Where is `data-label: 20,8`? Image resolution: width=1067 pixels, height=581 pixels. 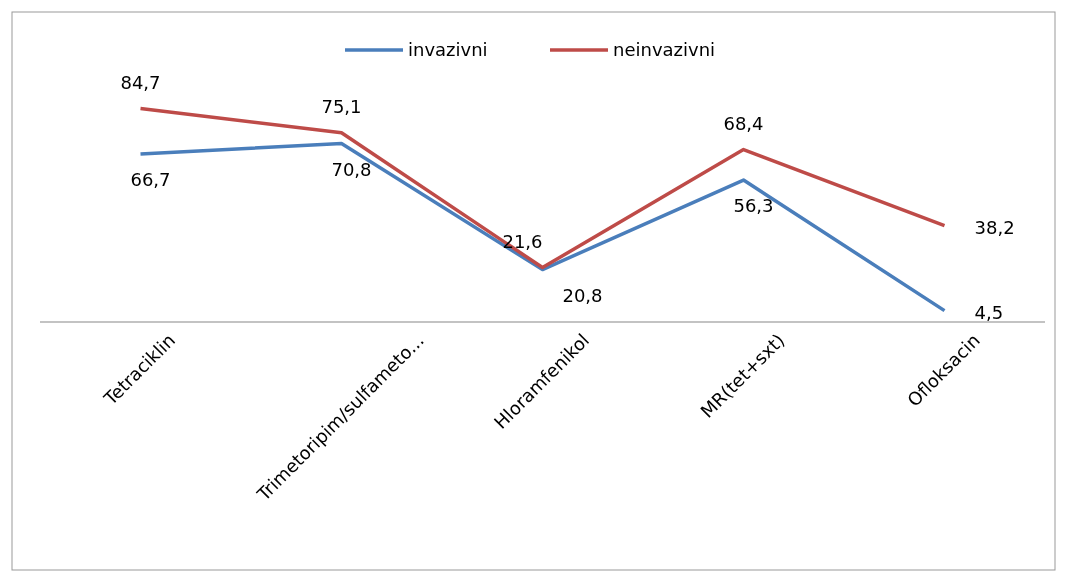
data-label: 20,8 is located at coordinates (582, 295).